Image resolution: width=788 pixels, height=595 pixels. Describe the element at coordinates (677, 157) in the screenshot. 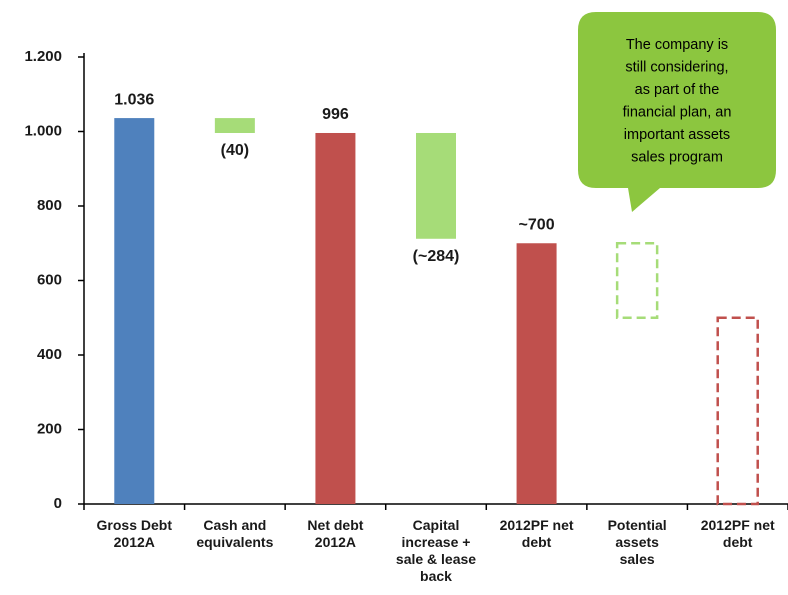

I see `callout-text: sales program` at that location.